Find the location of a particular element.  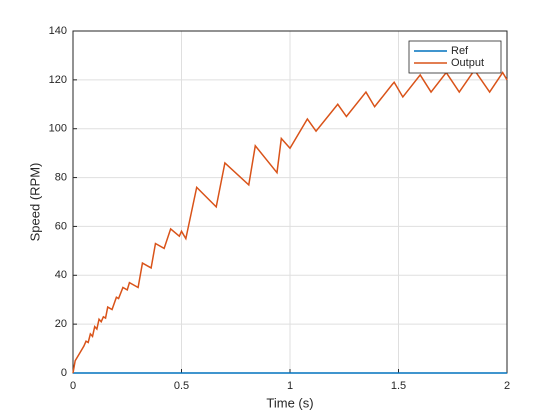

y-tick-label: 120 is located at coordinates (58, 80).